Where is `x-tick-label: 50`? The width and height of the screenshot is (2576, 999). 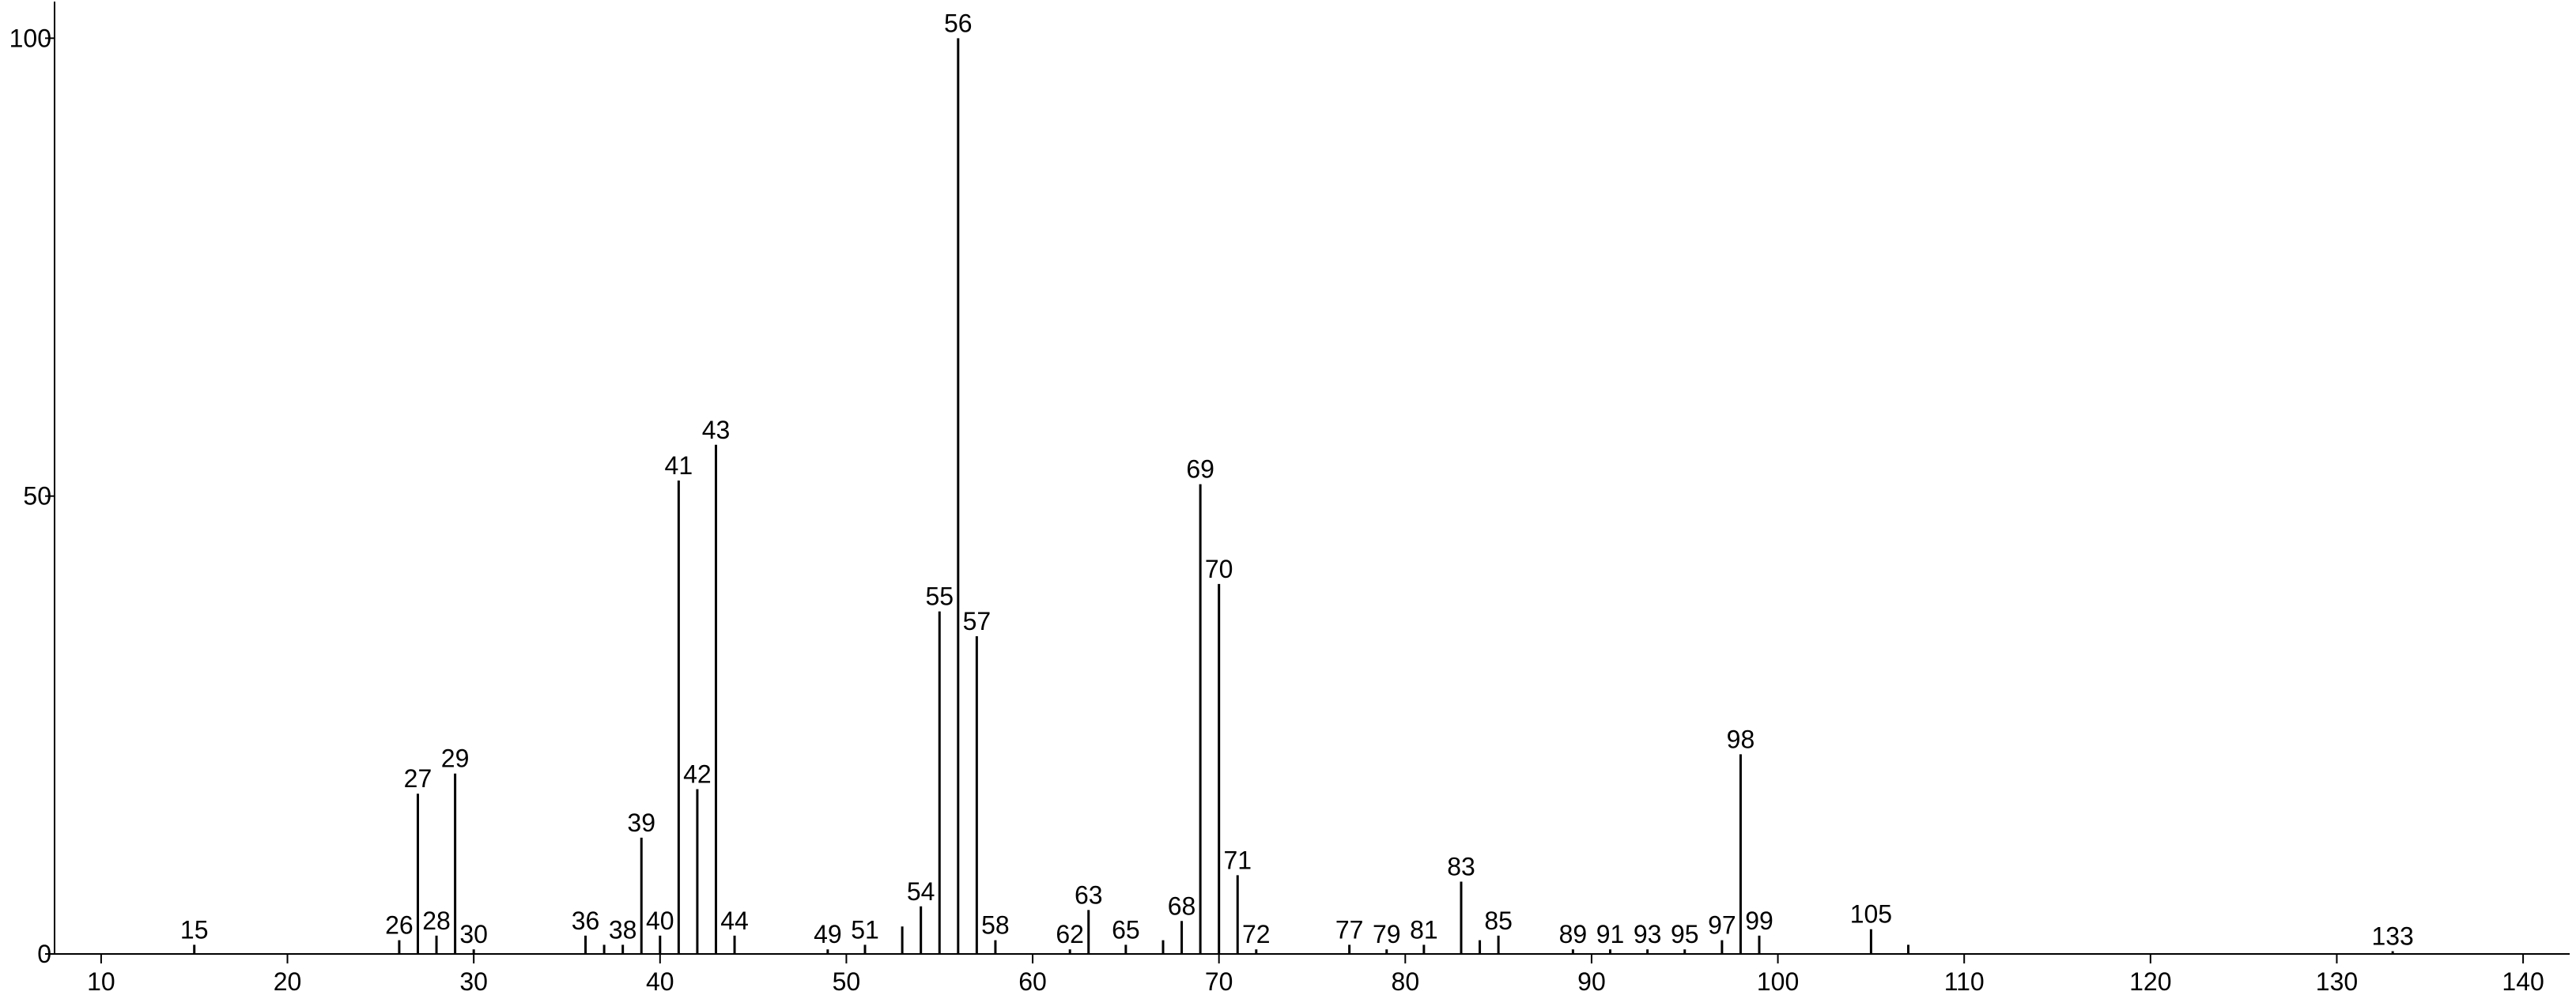
x-tick-label: 50 is located at coordinates (847, 981).